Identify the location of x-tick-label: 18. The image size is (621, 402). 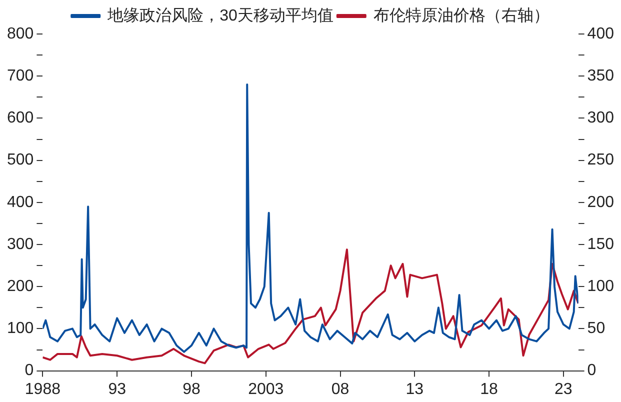
(489, 389).